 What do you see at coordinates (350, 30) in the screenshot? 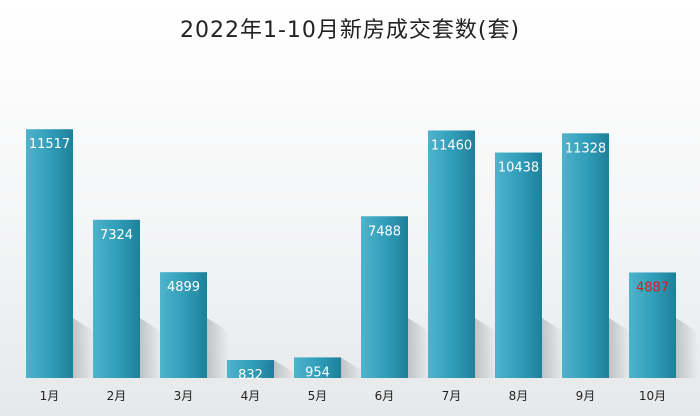
I see `chart-title: 2022年1-10月新房成交套数(套)` at bounding box center [350, 30].